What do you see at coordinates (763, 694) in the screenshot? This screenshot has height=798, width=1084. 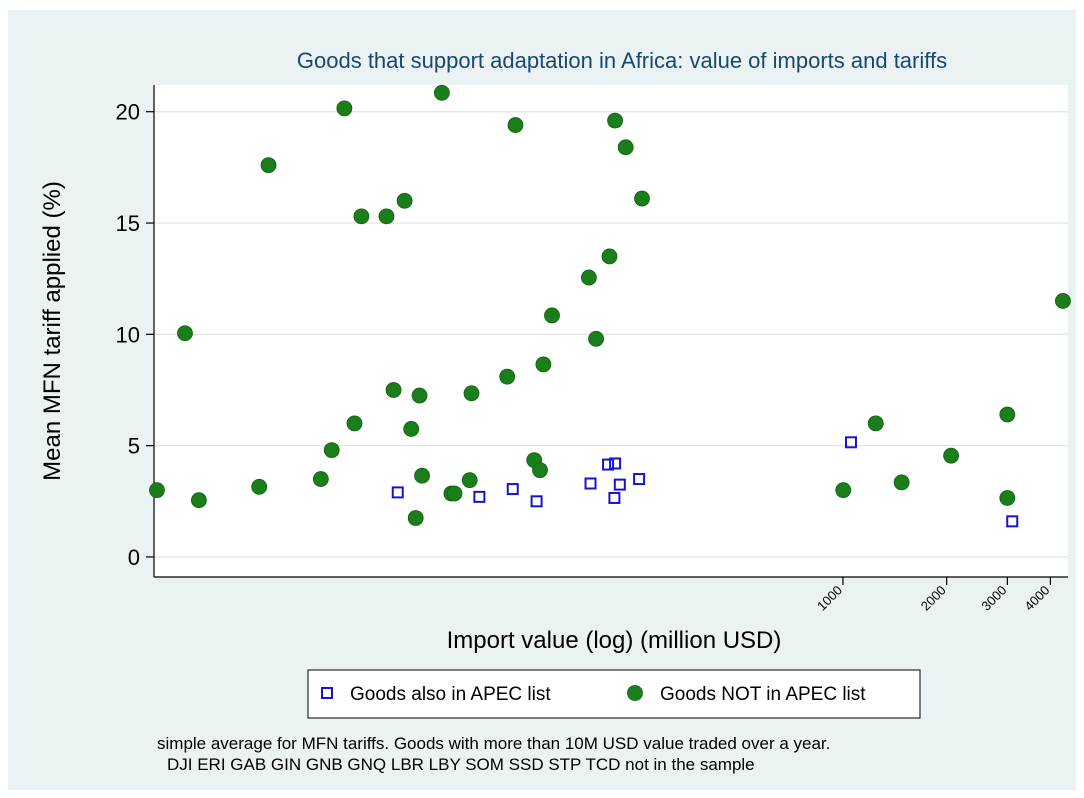 I see `legend-label-not-apec: Goods NOT in APEC list` at bounding box center [763, 694].